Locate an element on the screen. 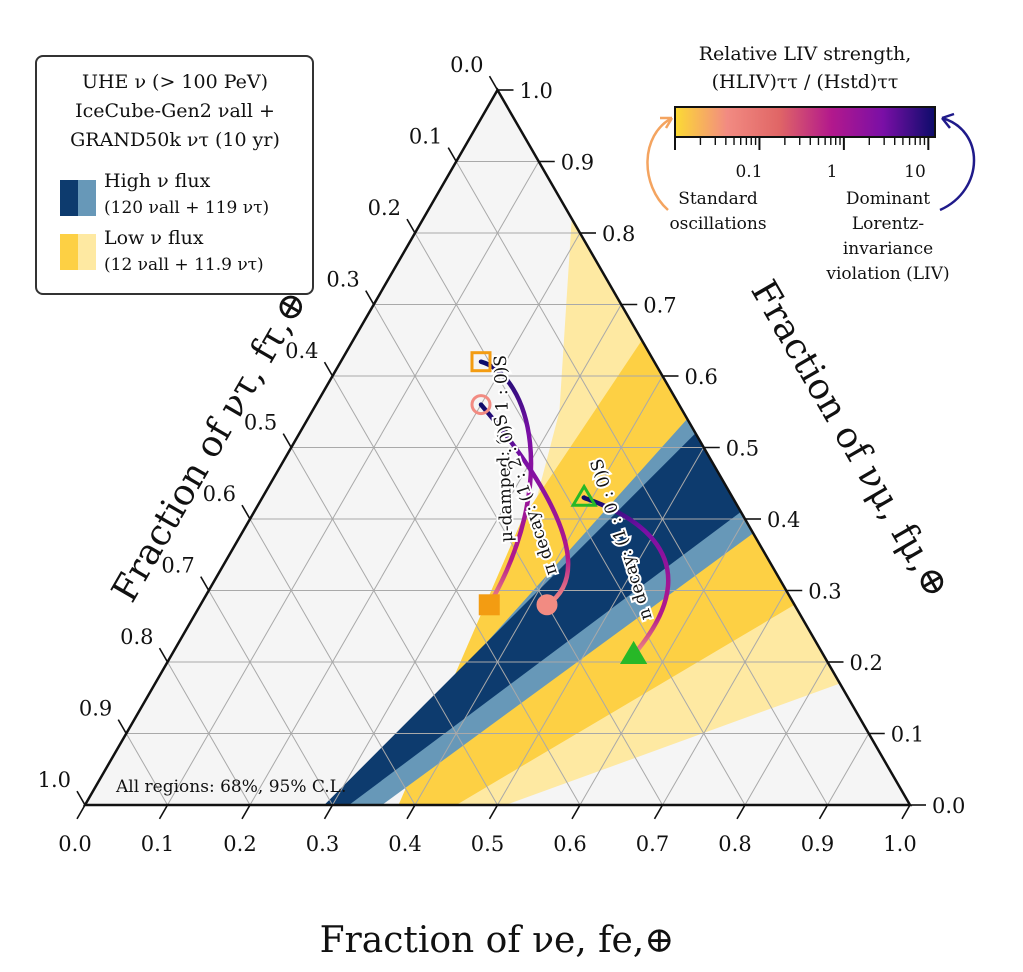 Image resolution: width=1023 pixels, height=972 pixels. colorbar-title-line-1: Relative LIV strength, is located at coordinates (805, 54).